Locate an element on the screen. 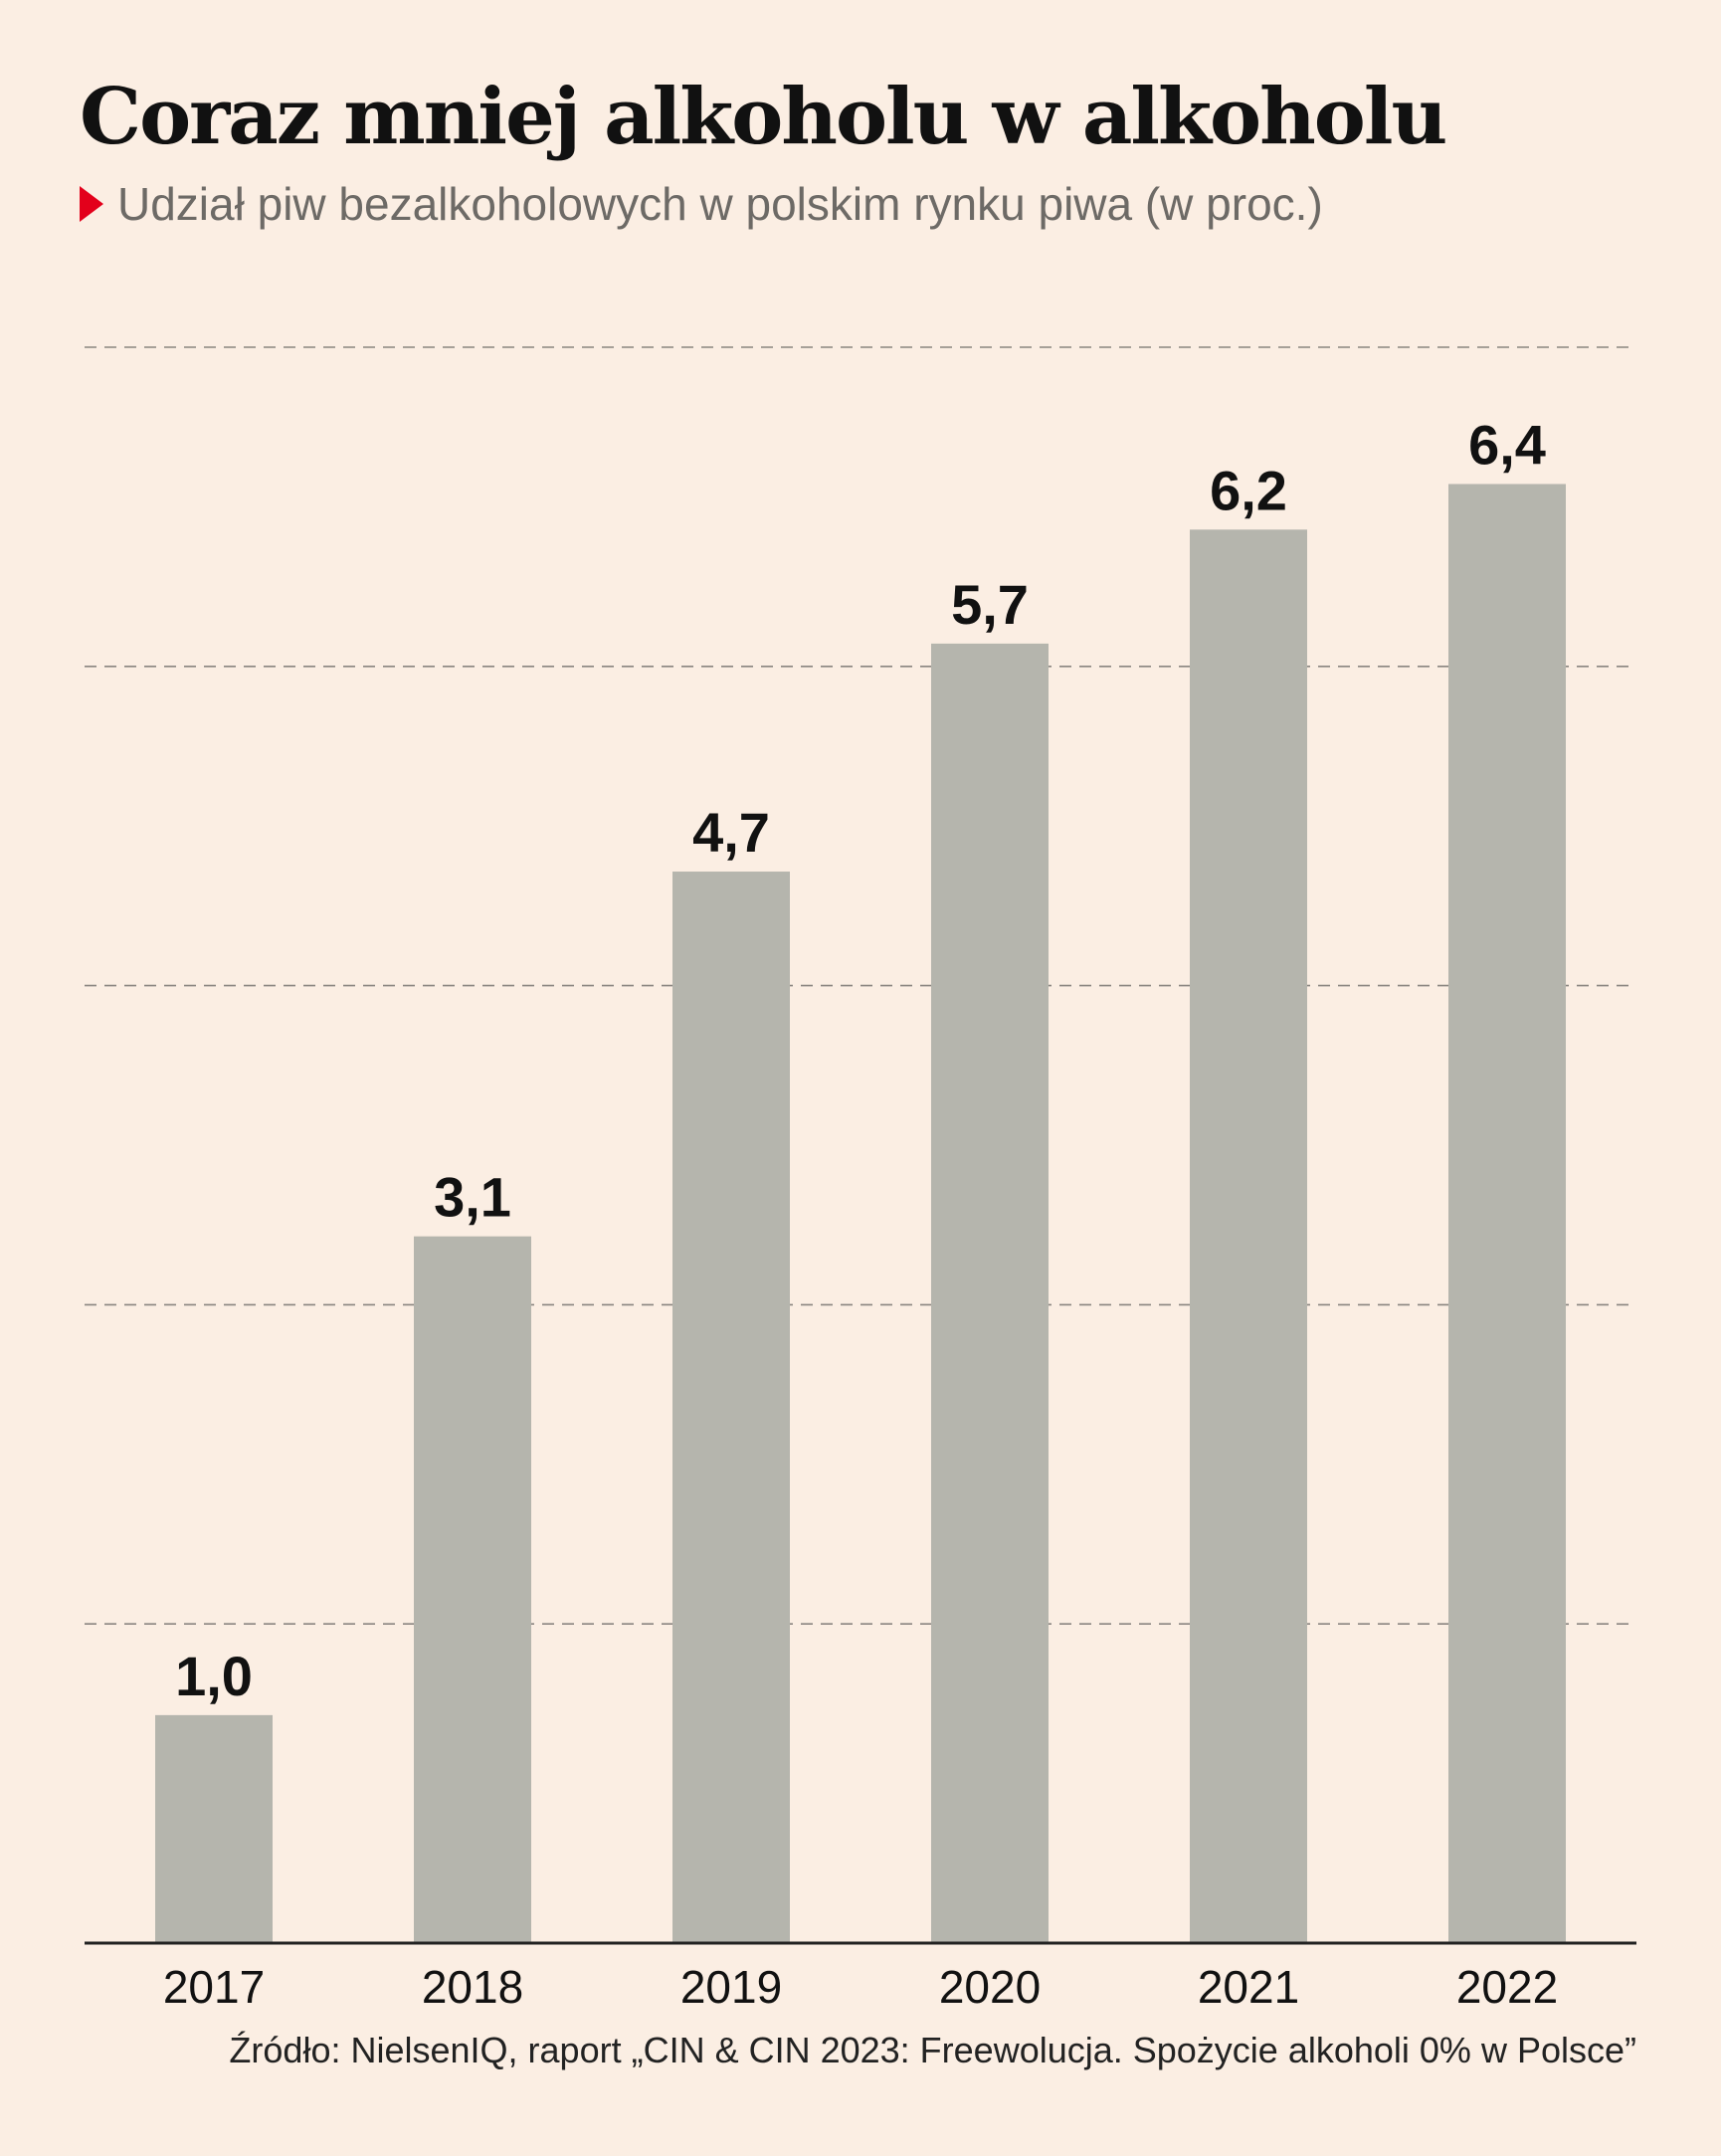  category-label: 2018 is located at coordinates (472, 1987).